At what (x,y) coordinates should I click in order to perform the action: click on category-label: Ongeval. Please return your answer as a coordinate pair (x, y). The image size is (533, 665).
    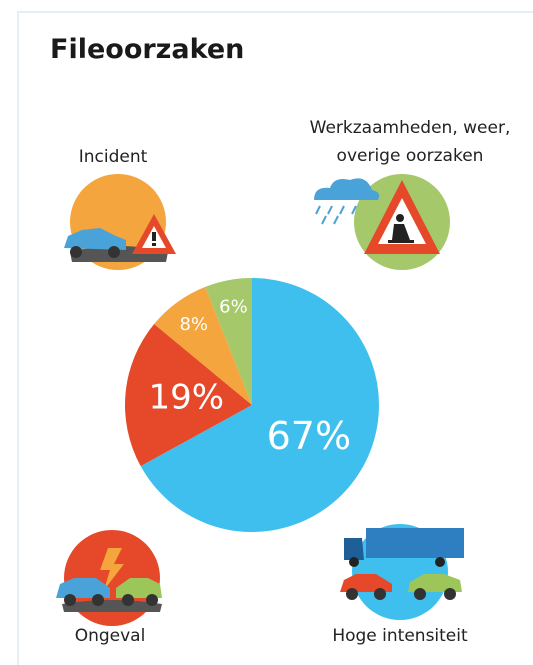
    Looking at the image, I should click on (110, 636).